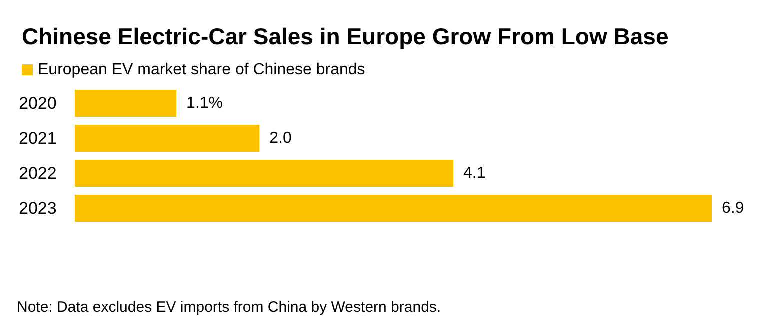 Image resolution: width=757 pixels, height=328 pixels. What do you see at coordinates (38, 103) in the screenshot?
I see `y-tick-label: 2020` at bounding box center [38, 103].